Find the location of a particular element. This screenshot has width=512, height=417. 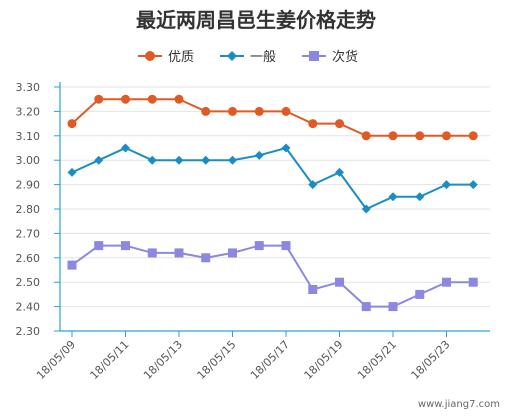

y-tick-label: 2.50 is located at coordinates (28, 282).